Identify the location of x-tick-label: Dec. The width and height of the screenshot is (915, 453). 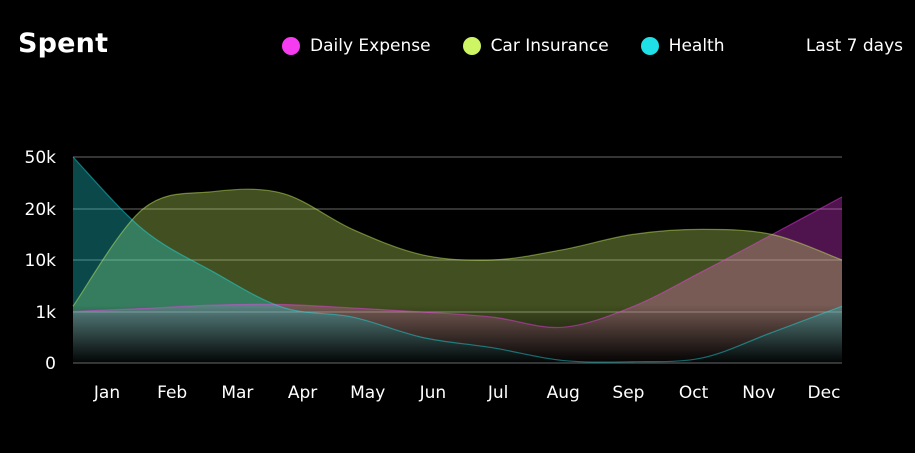
(824, 393).